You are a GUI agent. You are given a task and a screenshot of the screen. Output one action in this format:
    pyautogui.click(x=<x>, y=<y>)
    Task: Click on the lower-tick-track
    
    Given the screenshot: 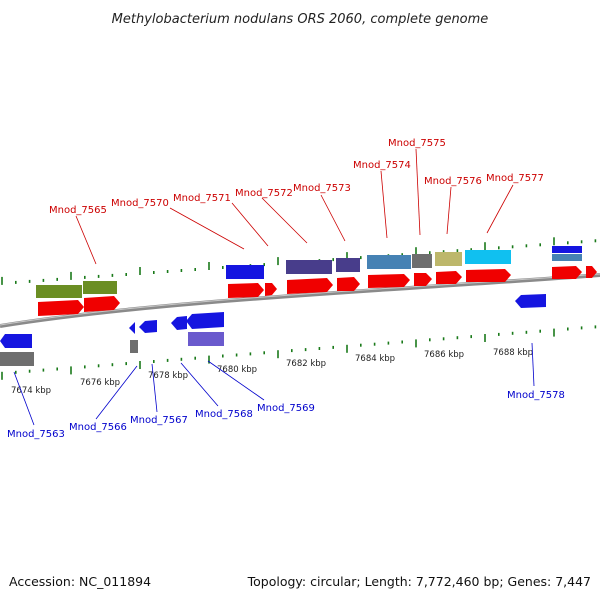 What is the action you would take?
    pyautogui.click(x=299, y=352)
    